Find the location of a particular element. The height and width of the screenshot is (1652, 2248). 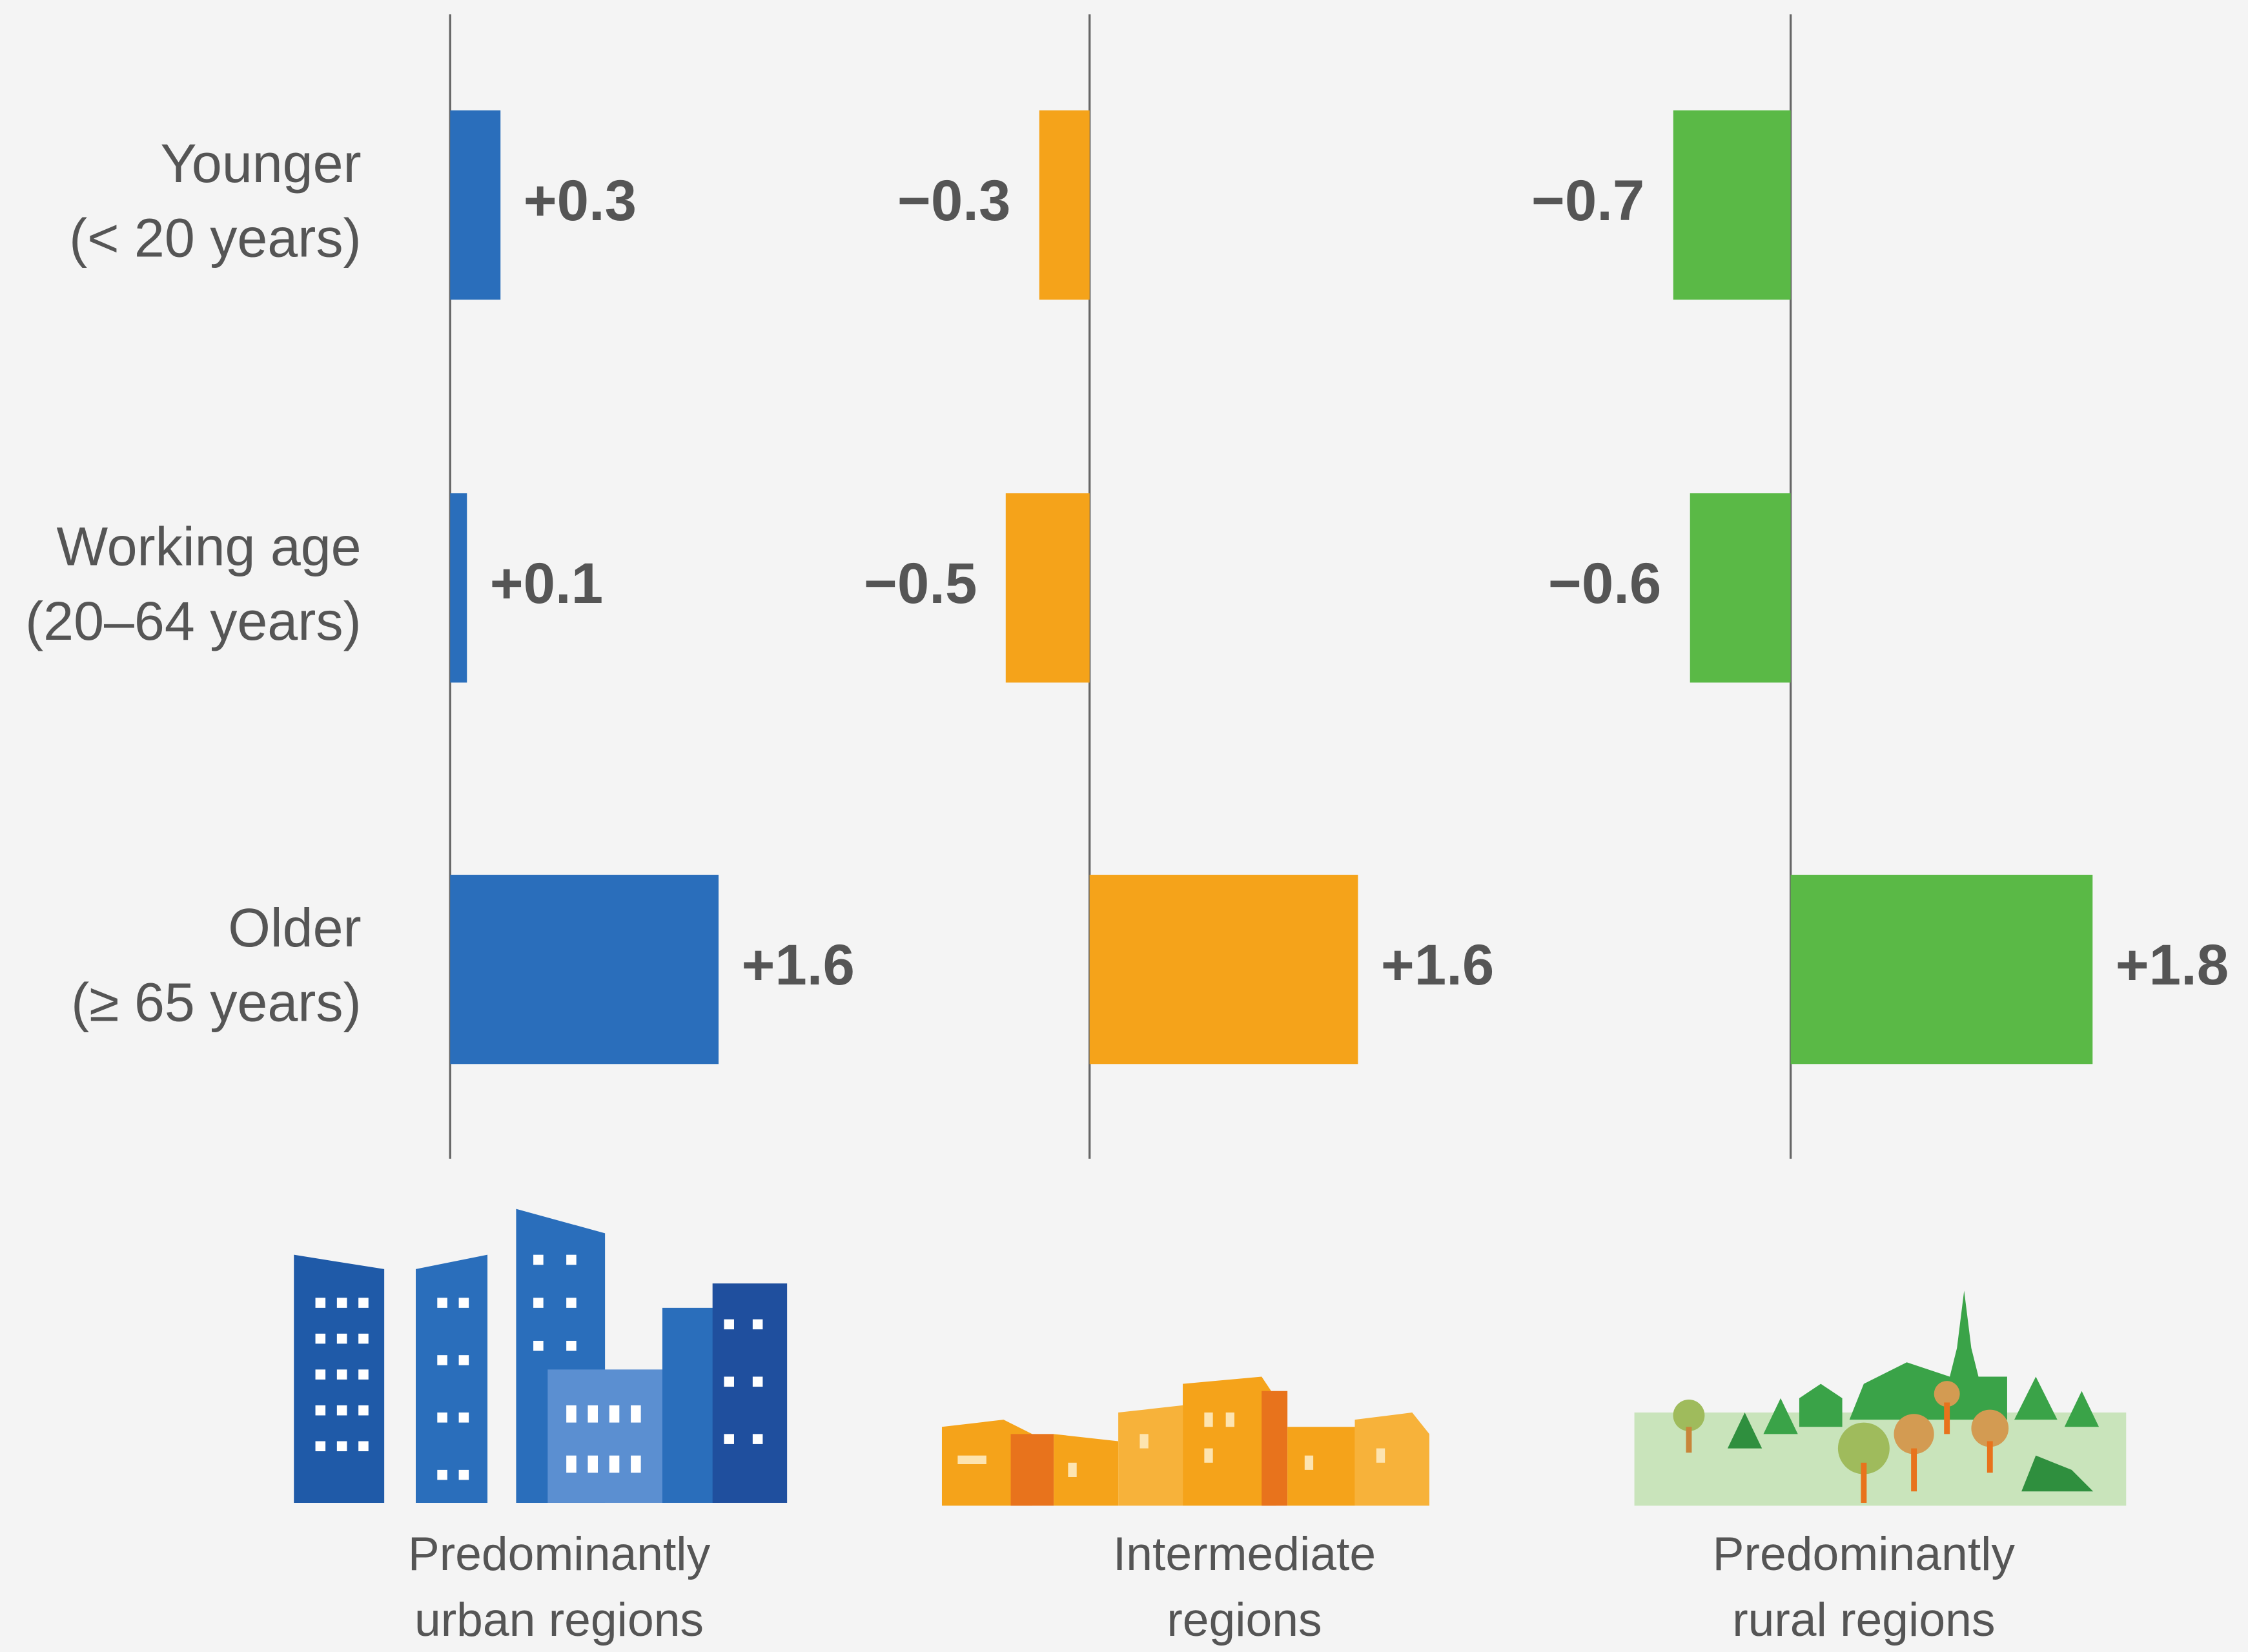

category-label: (≥ 65 years) is located at coordinates (216, 1002).